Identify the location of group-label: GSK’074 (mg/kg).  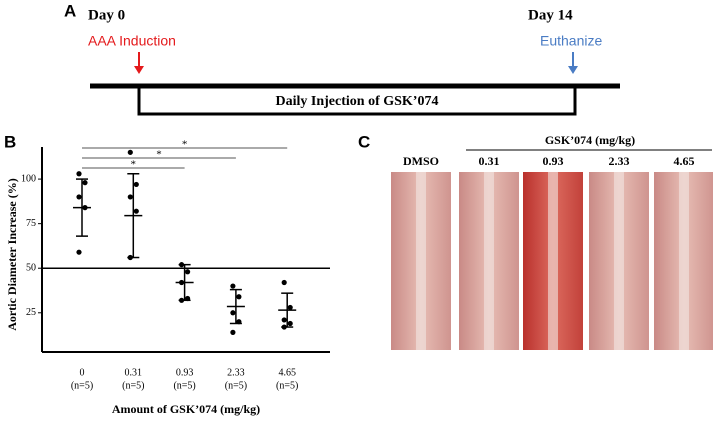
(590, 140).